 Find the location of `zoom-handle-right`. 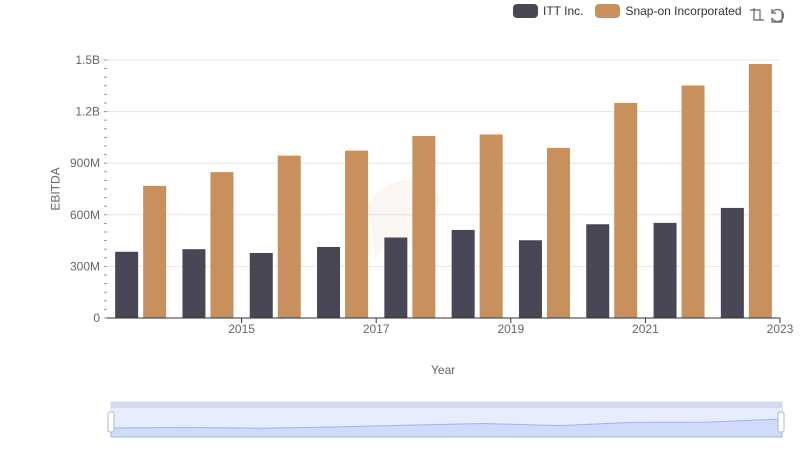

zoom-handle-right is located at coordinates (781, 422).